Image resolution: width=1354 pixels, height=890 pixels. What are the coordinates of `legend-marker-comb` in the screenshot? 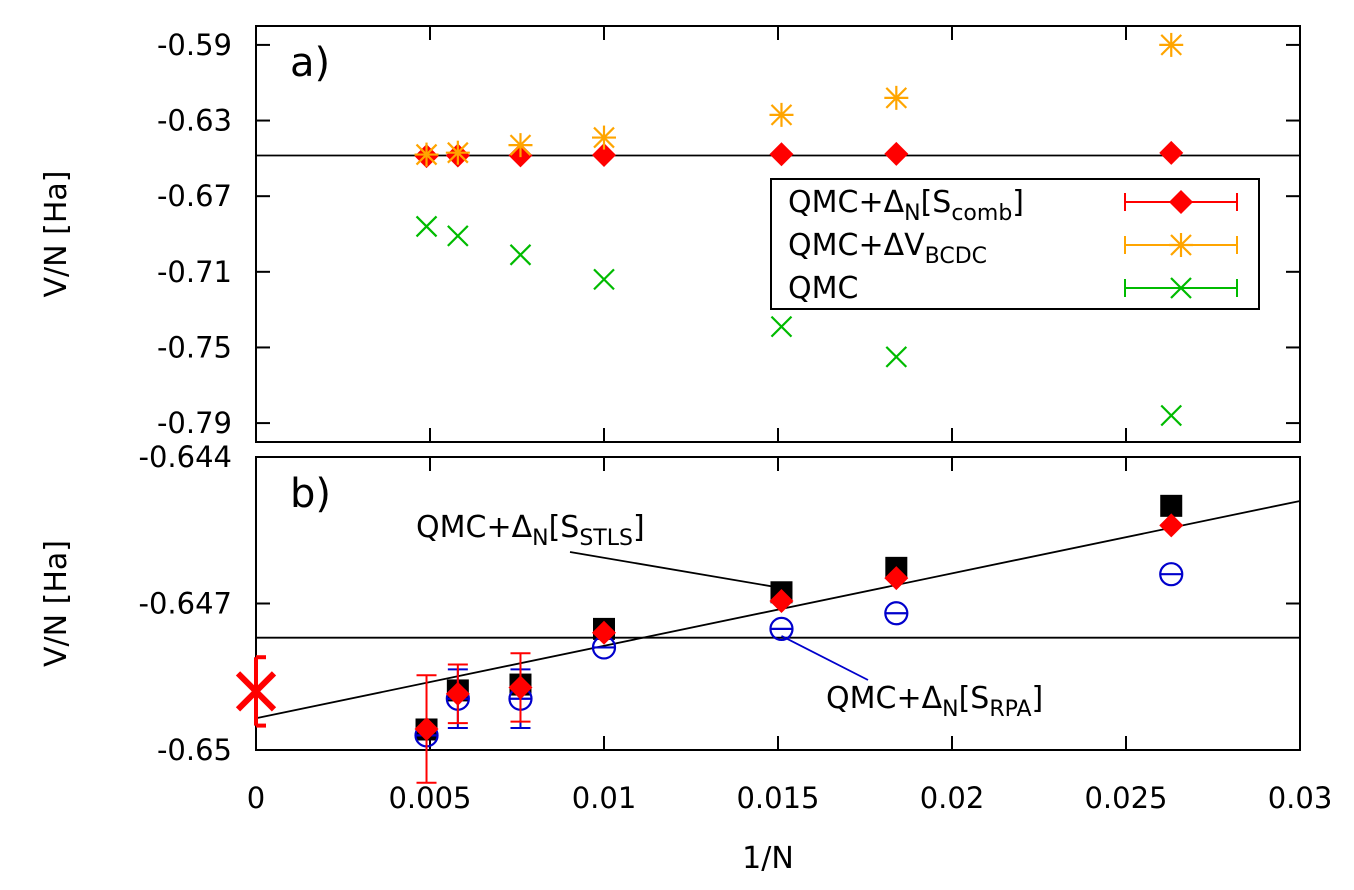 It's located at (1181, 202).